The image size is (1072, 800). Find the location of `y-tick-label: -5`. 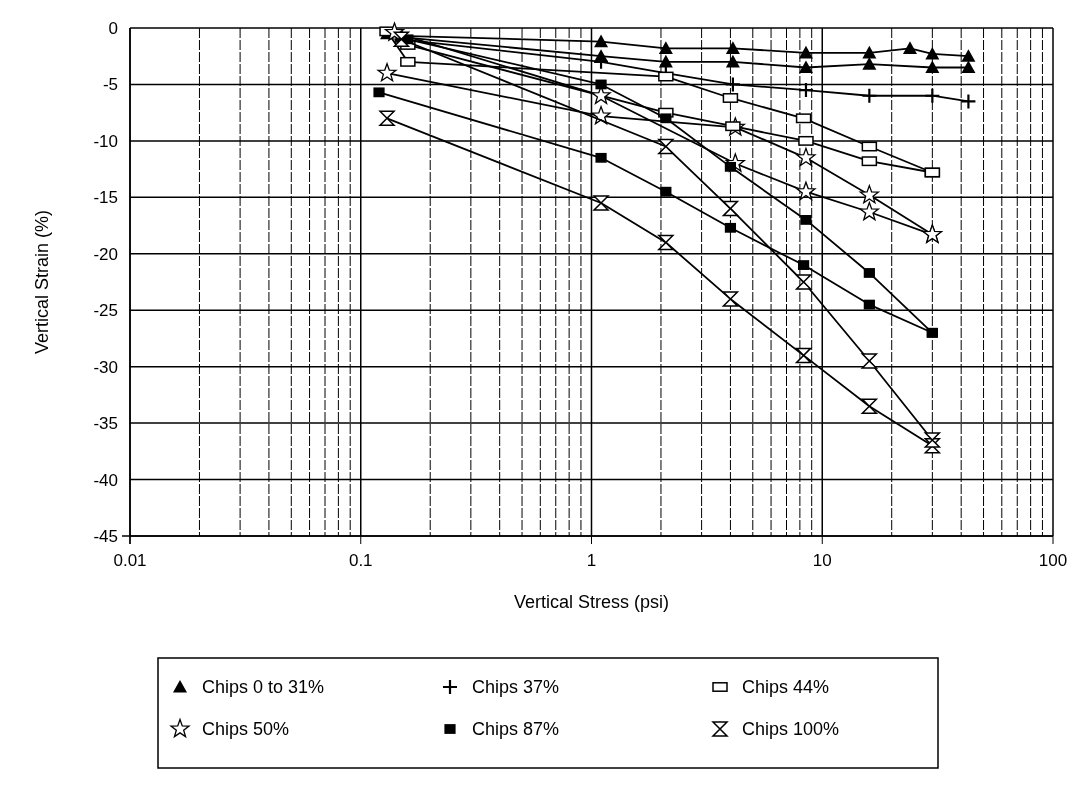

y-tick-label: -5 is located at coordinates (110, 85).